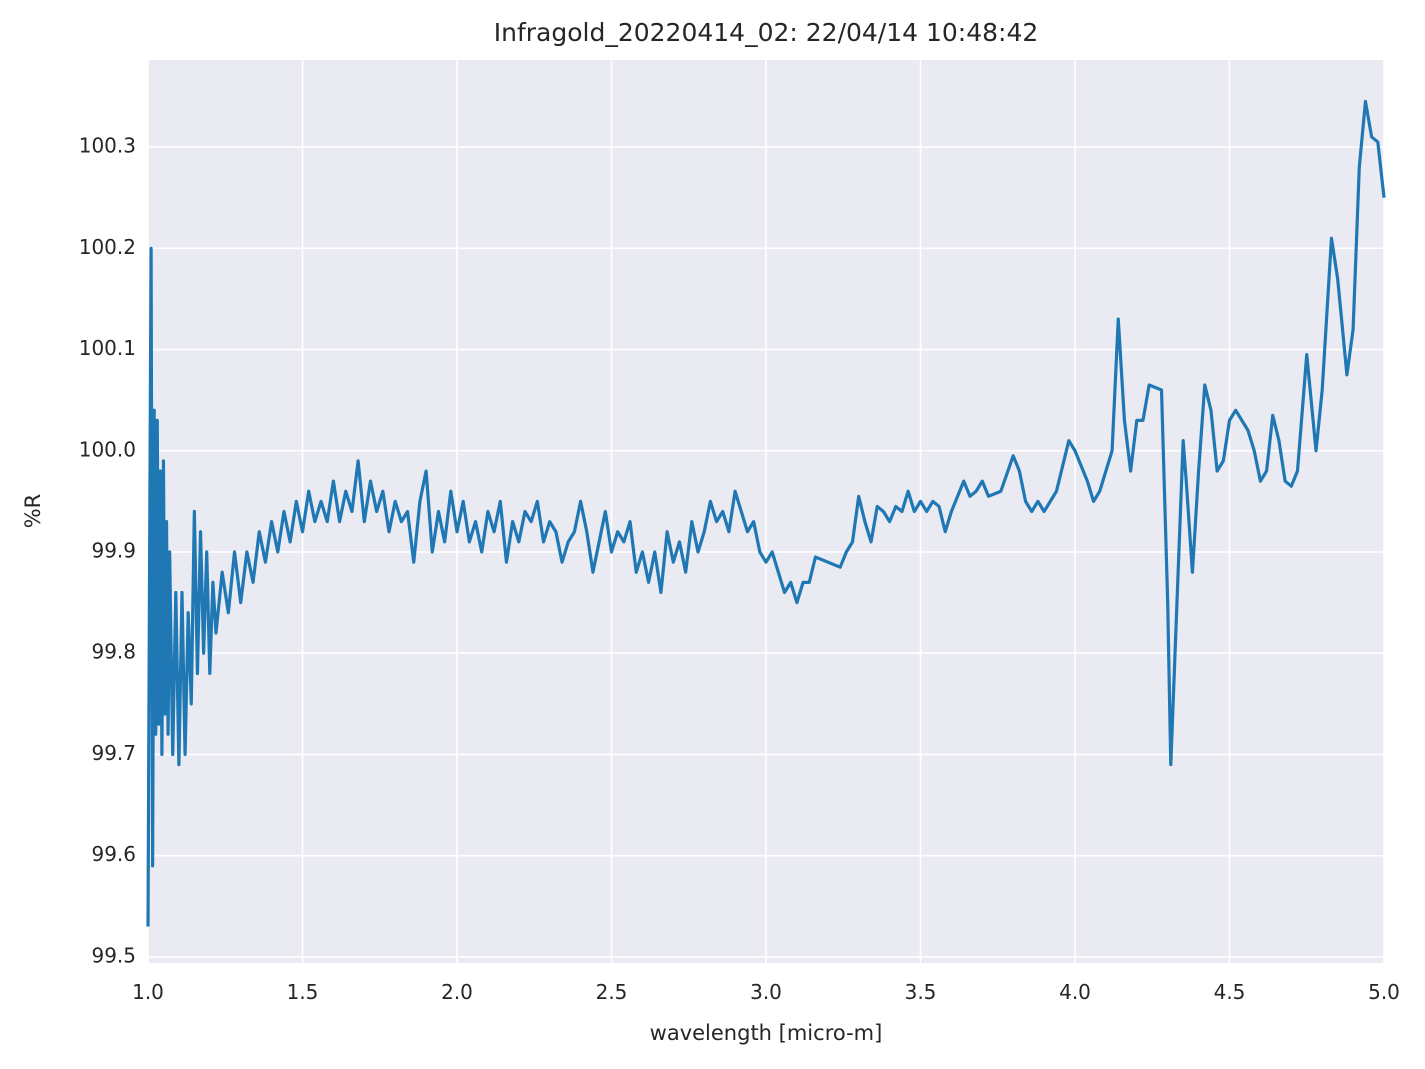 Image resolution: width=1425 pixels, height=1069 pixels. What do you see at coordinates (921, 992) in the screenshot?
I see `x-tick-label: 3.5` at bounding box center [921, 992].